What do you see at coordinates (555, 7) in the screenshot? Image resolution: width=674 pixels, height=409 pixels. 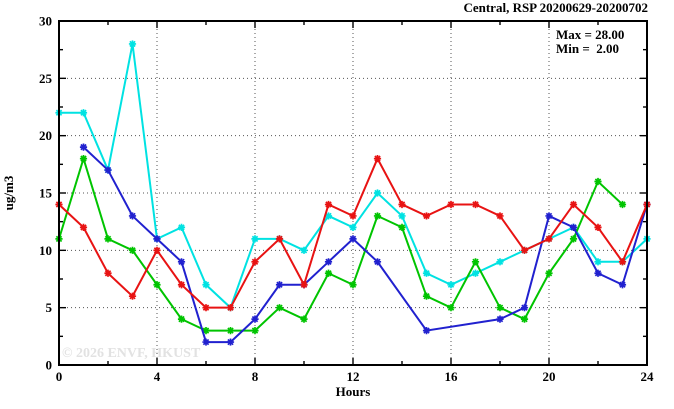 I see `chart-title: Central, RSP 20200629-20200702` at bounding box center [555, 7].